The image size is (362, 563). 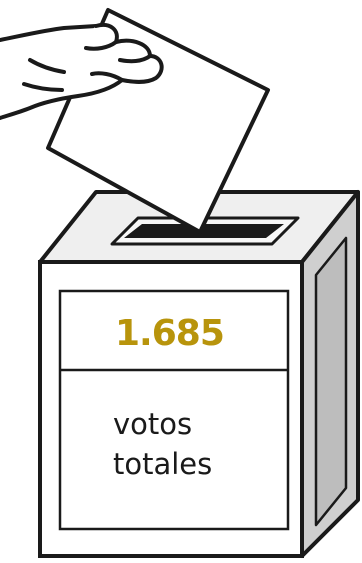 I want to click on hand-wrist, so click(x=49, y=33).